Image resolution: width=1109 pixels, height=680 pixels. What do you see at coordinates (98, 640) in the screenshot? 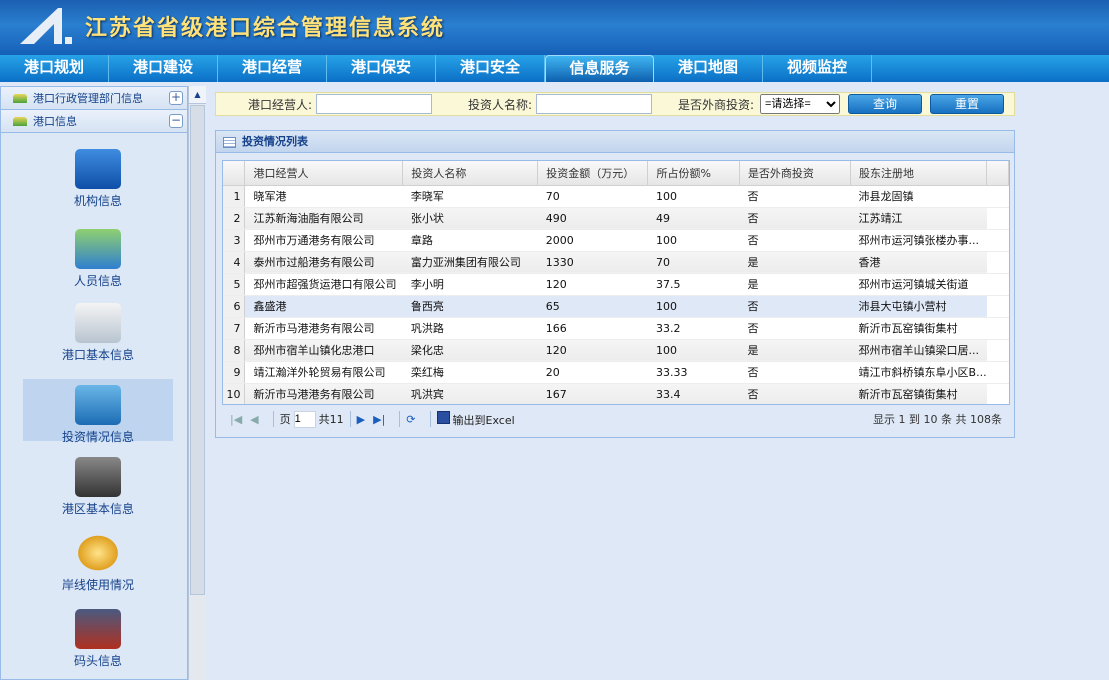
I see `sidebar-item-wharf: 码头信息` at bounding box center [98, 640].